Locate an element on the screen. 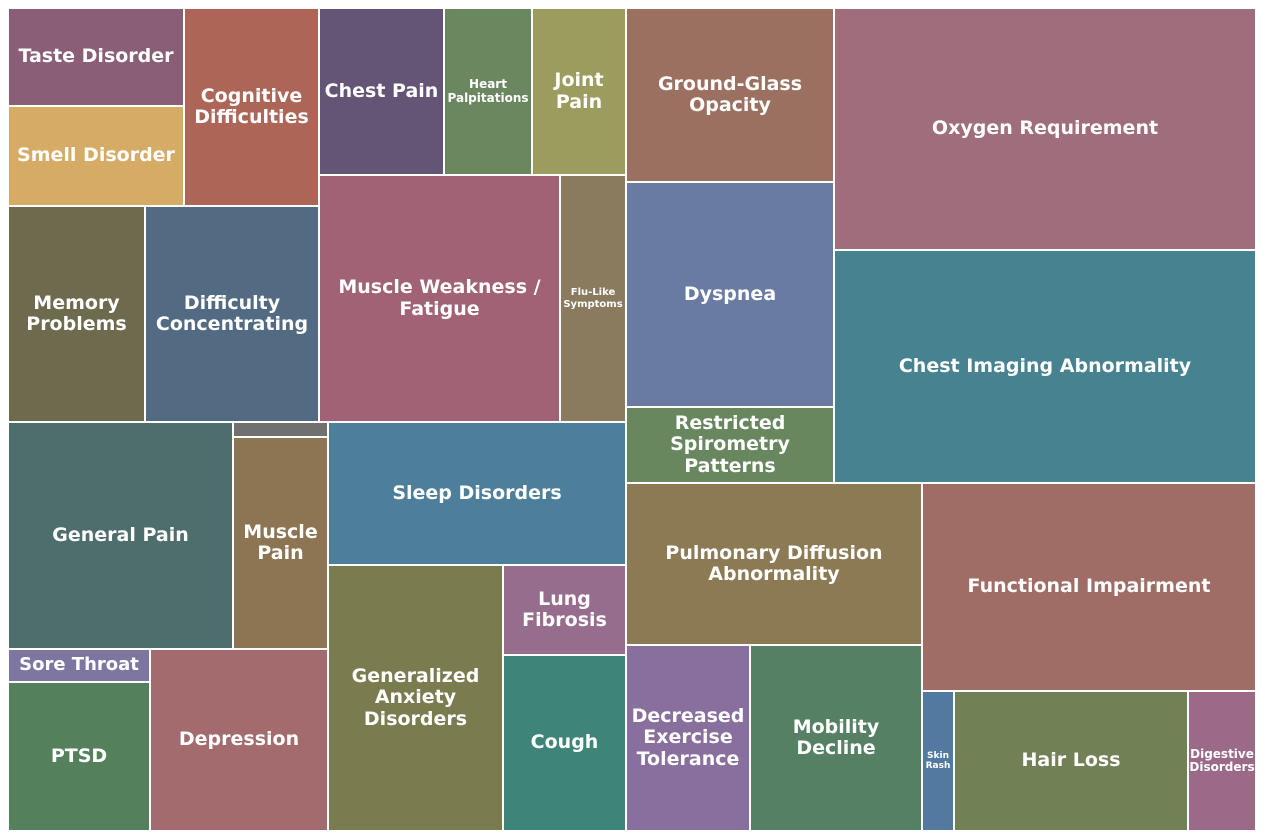 The width and height of the screenshot is (1263, 839). tile-memory-problems: Memory Problems is located at coordinates (76, 314).